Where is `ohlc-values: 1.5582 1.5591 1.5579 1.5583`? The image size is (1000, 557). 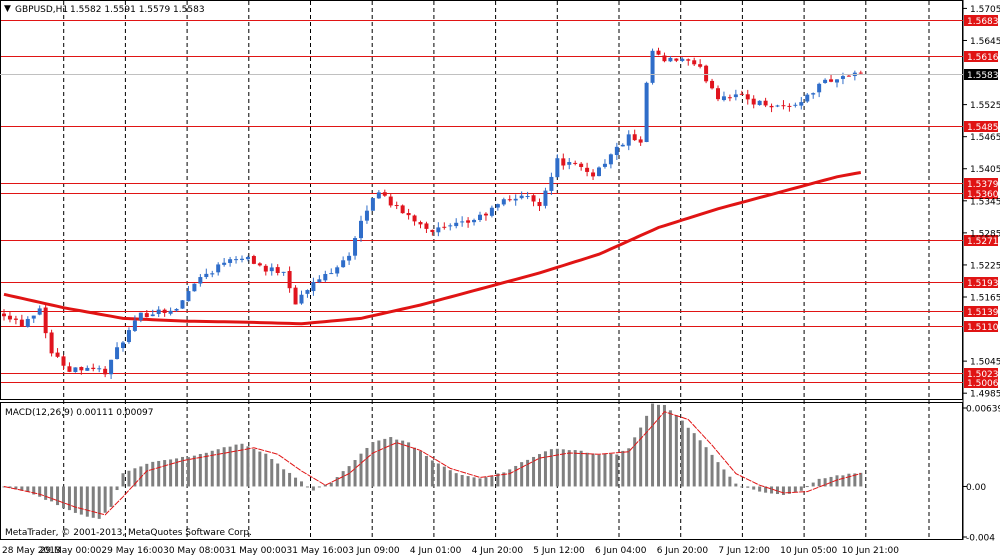
ohlc-values: 1.5582 1.5591 1.5579 1.5583 is located at coordinates (137, 10).